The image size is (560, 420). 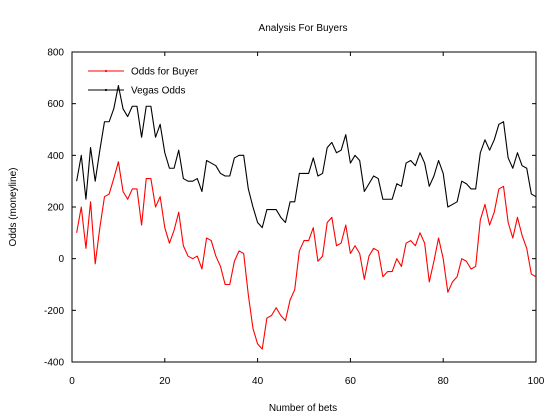 I want to click on x-tick-label: 40, so click(x=258, y=381).